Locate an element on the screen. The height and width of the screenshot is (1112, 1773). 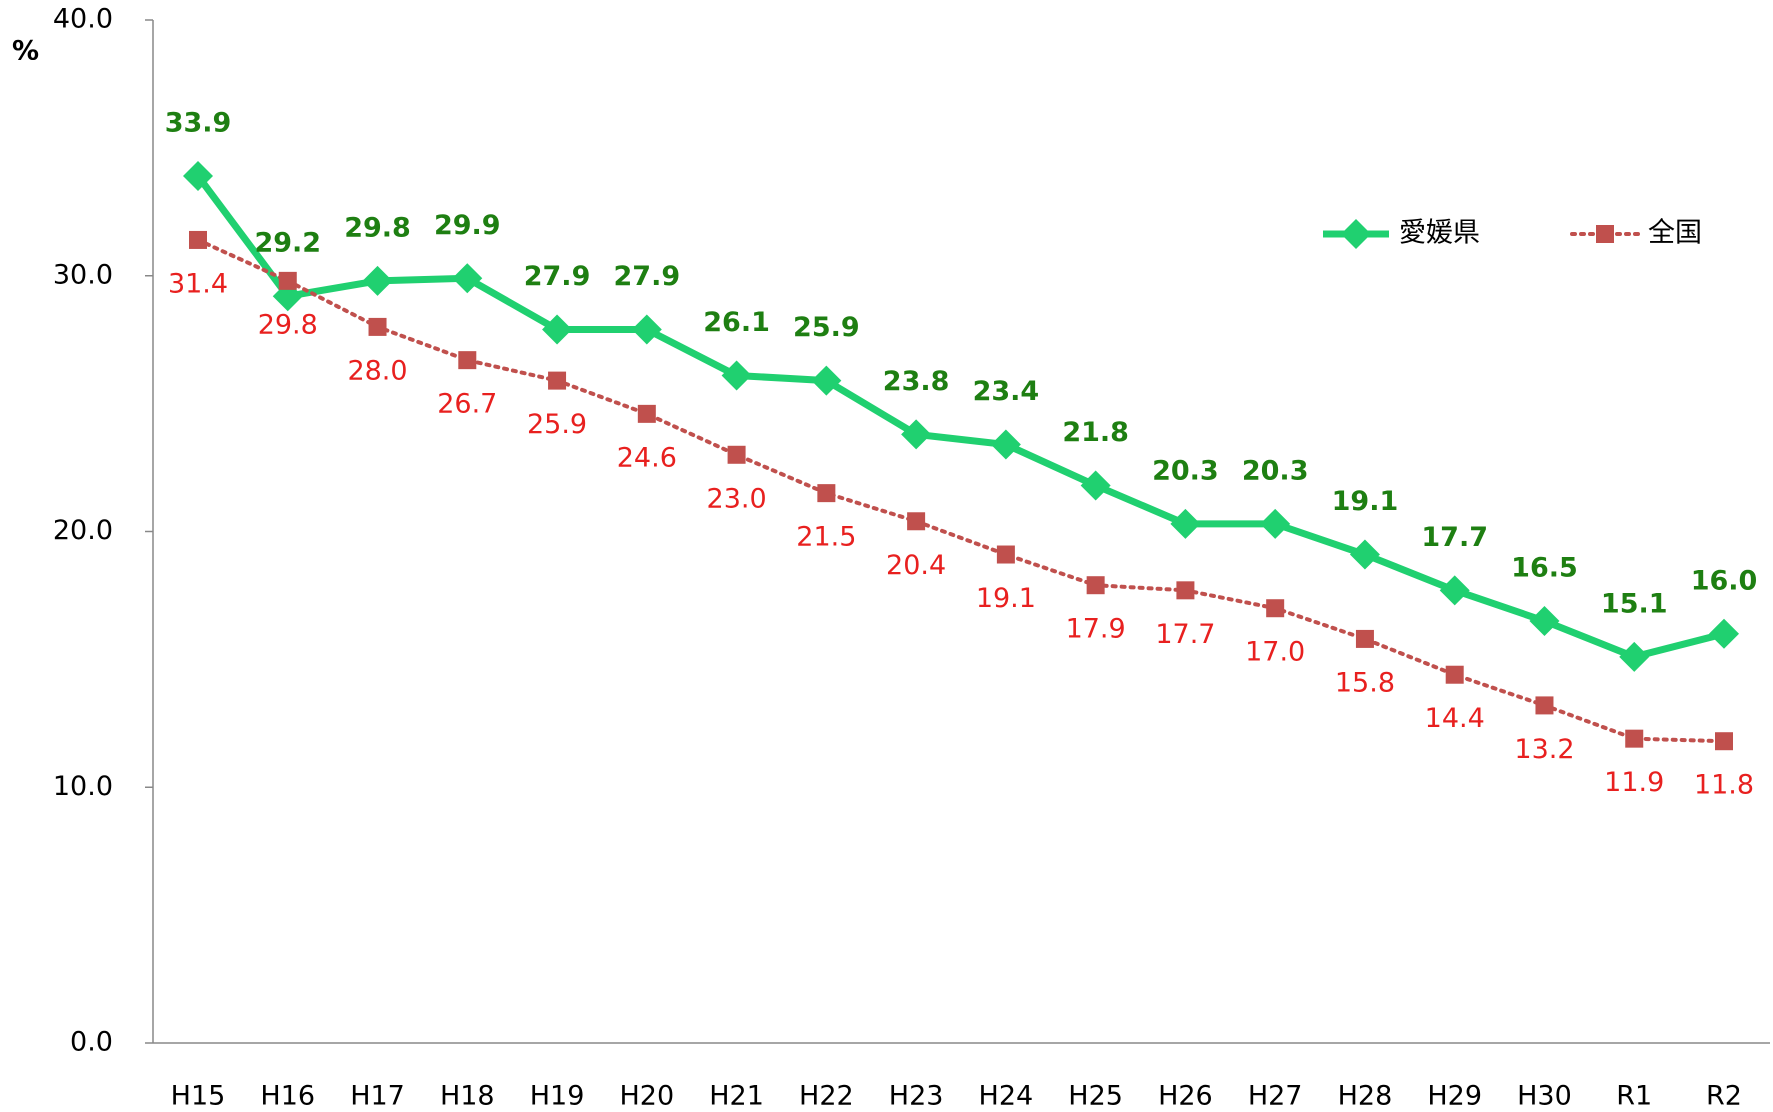
x-tick-label: H20 is located at coordinates (646, 1096).